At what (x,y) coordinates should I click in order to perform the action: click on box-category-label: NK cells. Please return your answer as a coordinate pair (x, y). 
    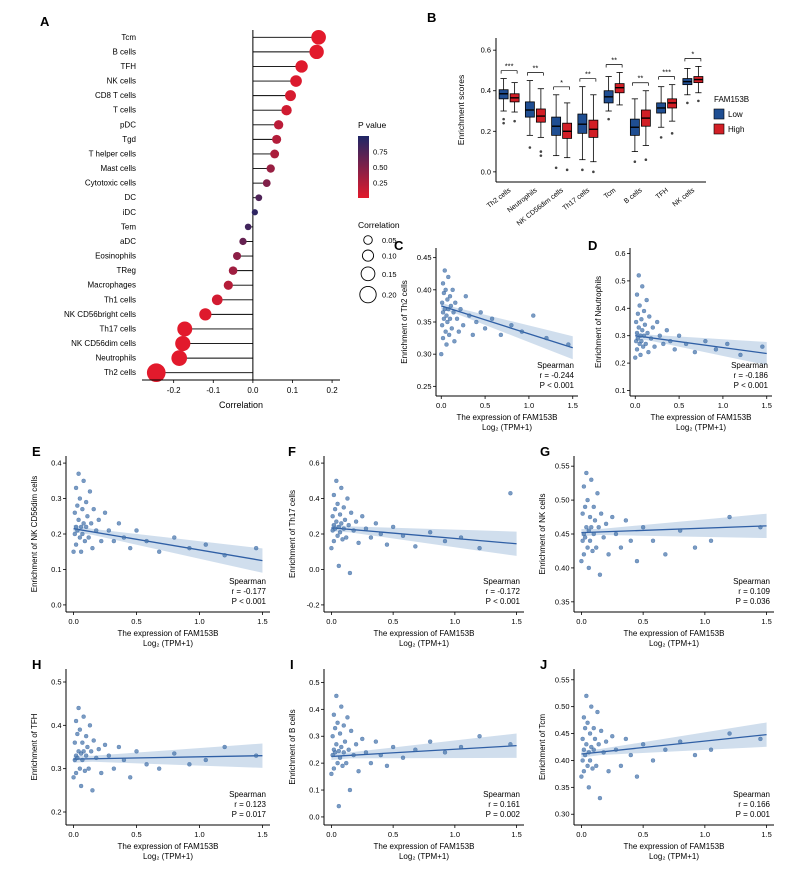
    Looking at the image, I should click on (684, 198).